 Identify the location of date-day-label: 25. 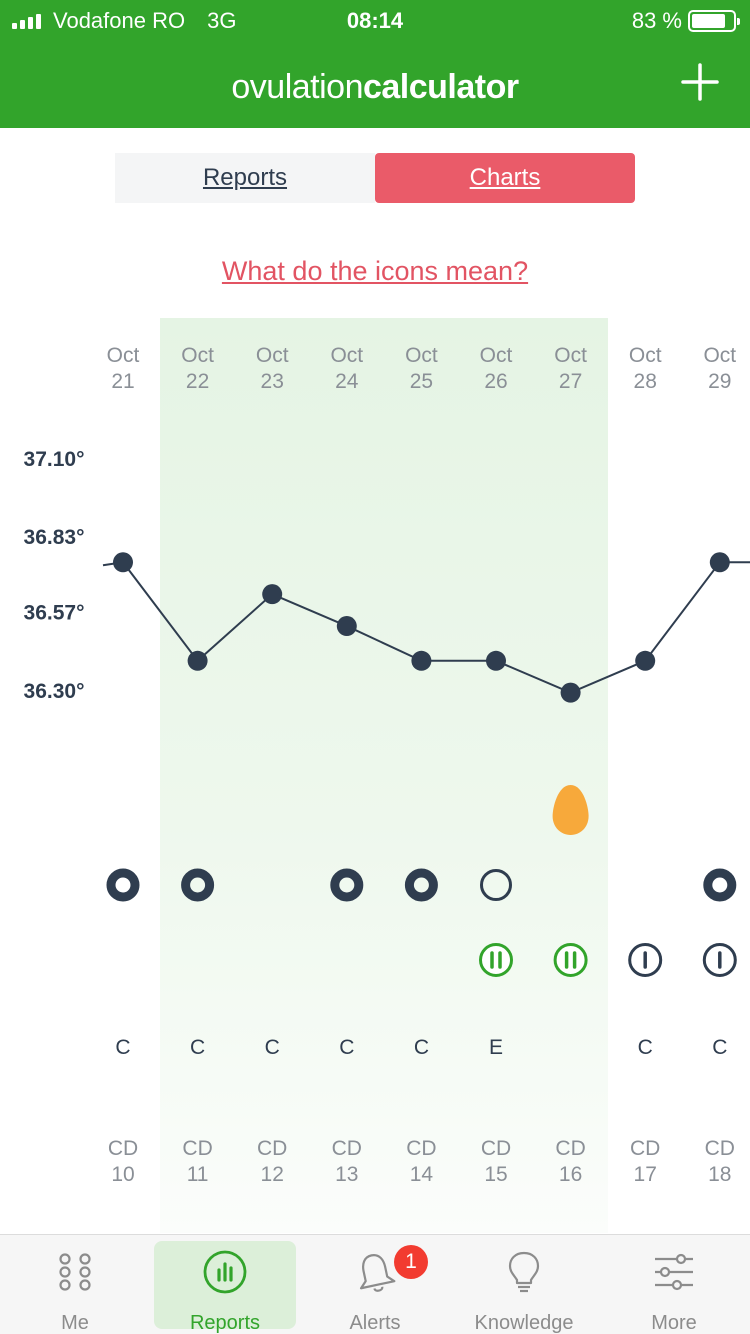
(421, 381).